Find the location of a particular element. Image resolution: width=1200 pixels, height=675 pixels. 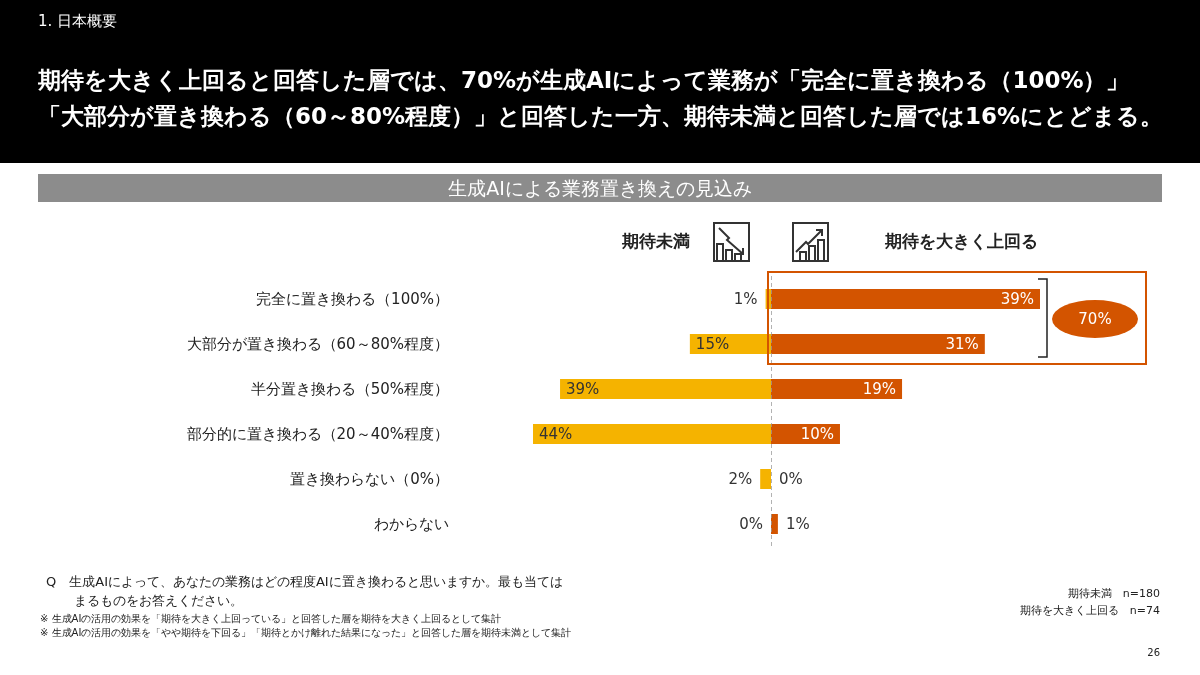

data-label: 10% is located at coordinates (817, 433).